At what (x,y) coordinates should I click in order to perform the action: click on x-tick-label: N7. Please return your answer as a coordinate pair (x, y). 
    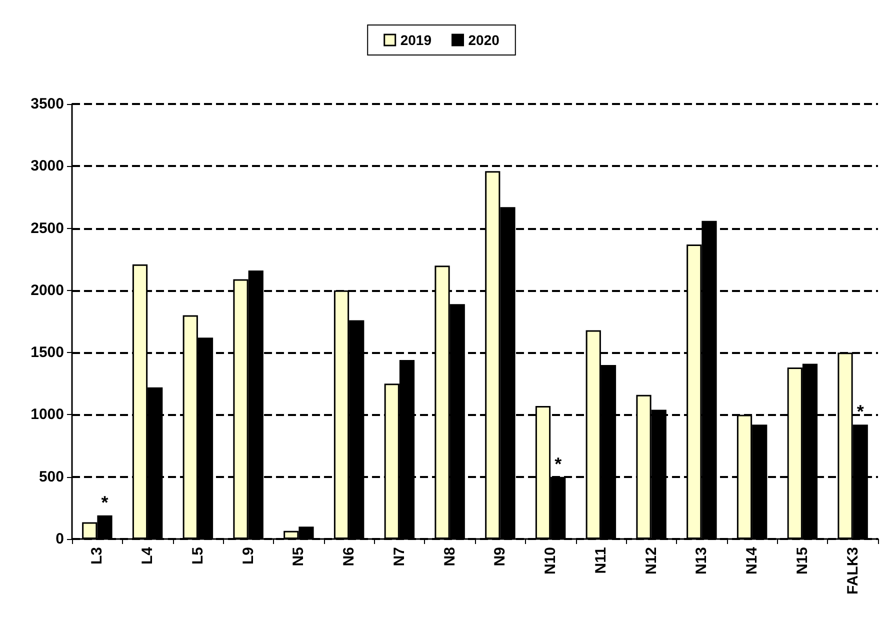
    Looking at the image, I should click on (399, 556).